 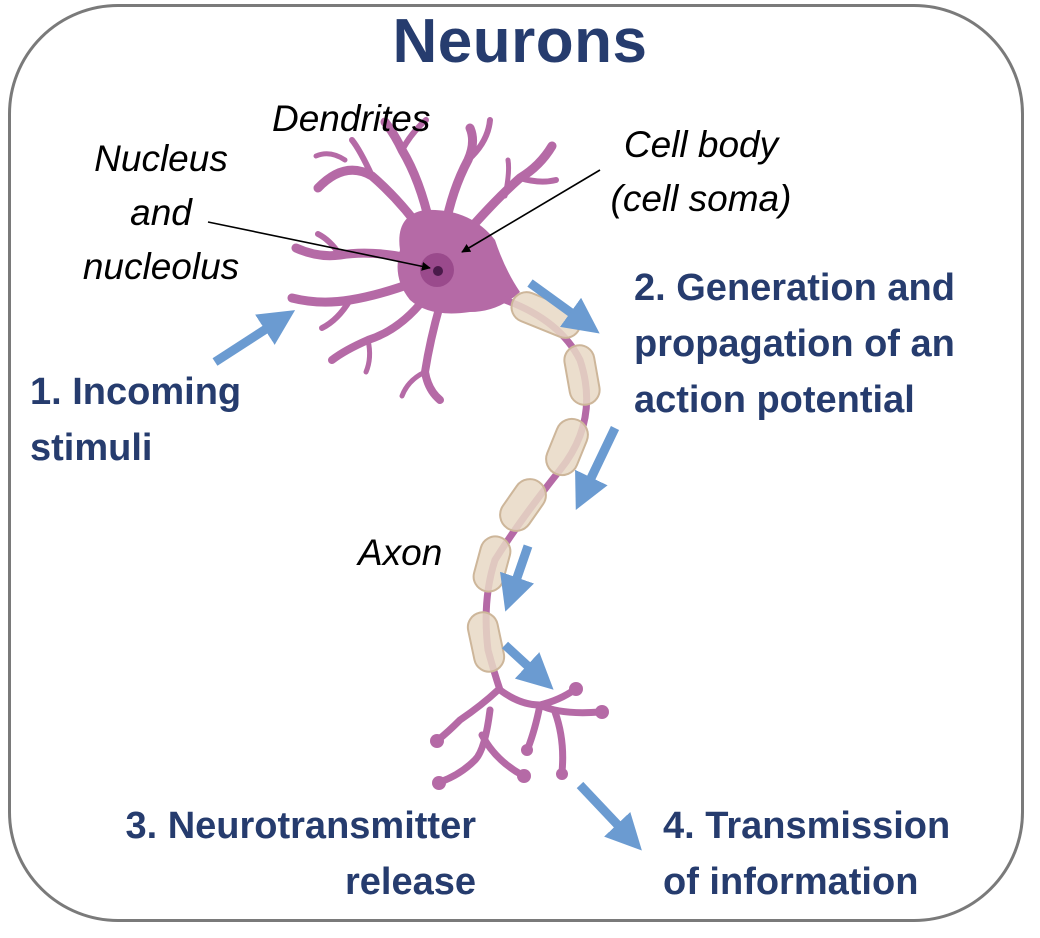 What do you see at coordinates (807, 826) in the screenshot?
I see `step-4-line-1: 4. Transmission` at bounding box center [807, 826].